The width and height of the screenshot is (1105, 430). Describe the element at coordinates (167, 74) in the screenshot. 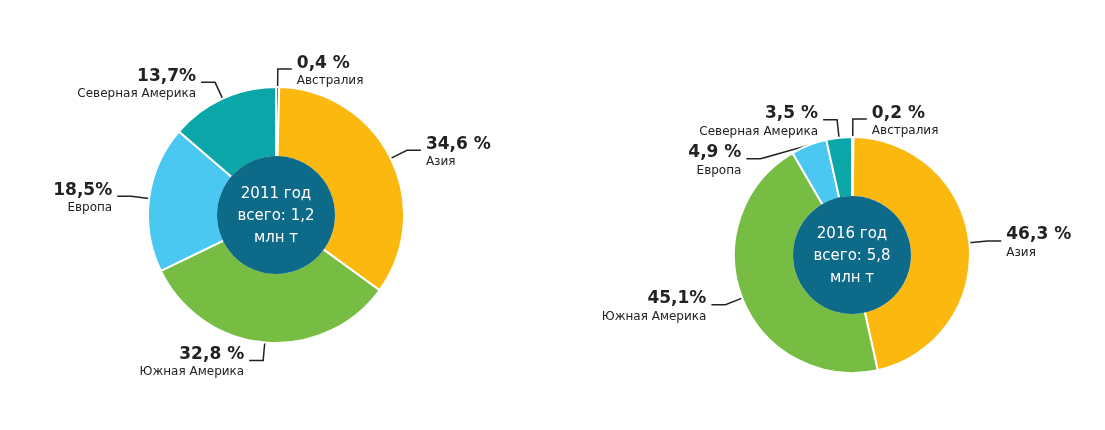

I see `data-label: 13,7%` at that location.